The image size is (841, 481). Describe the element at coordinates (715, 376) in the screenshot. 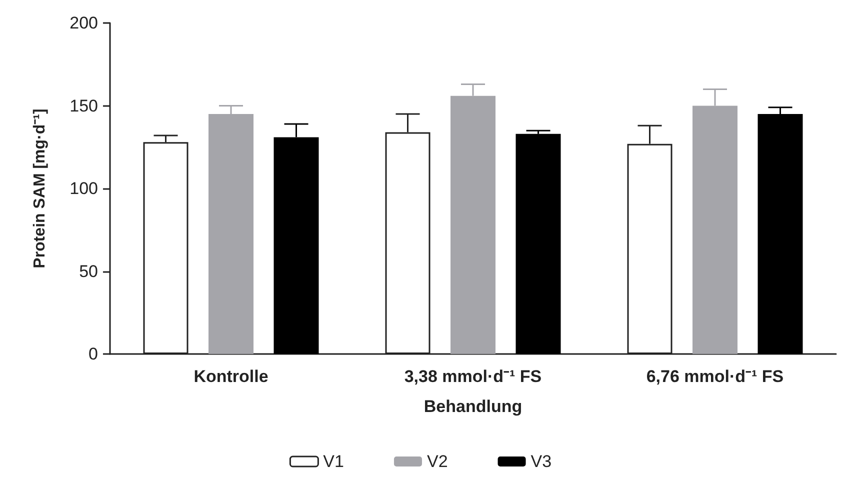

I see `x-tick-label: 6,76 mmol·d⁻¹ FS` at that location.